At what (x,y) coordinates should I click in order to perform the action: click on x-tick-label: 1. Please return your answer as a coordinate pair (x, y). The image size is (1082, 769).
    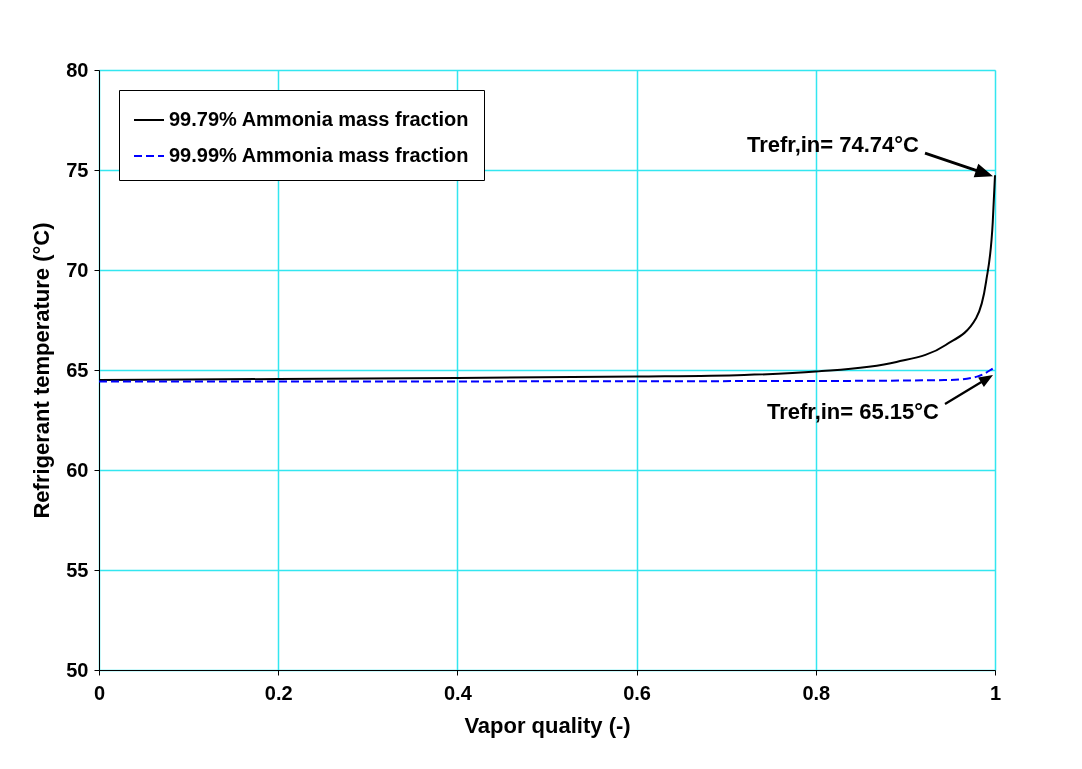
    Looking at the image, I should click on (995, 692).